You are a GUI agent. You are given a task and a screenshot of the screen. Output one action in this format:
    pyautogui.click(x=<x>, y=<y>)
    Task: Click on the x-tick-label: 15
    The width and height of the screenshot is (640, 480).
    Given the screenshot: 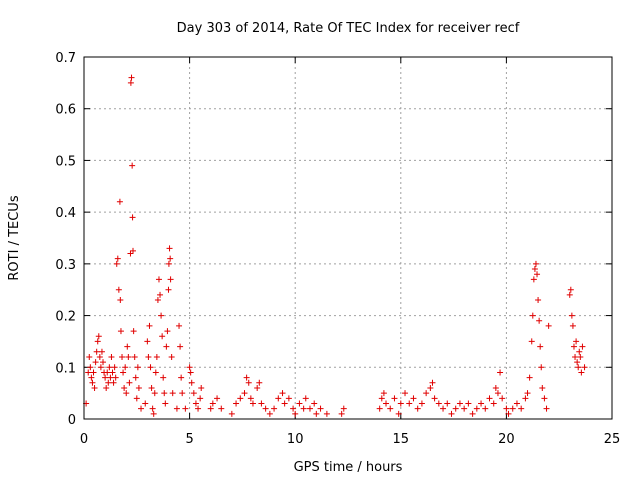 What is the action you would take?
    pyautogui.click(x=401, y=439)
    